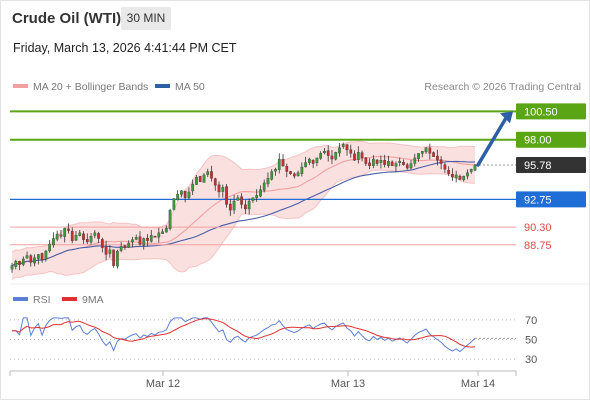 The width and height of the screenshot is (590, 400). Describe the element at coordinates (162, 86) in the screenshot. I see `ma50-legend-swatch` at that location.